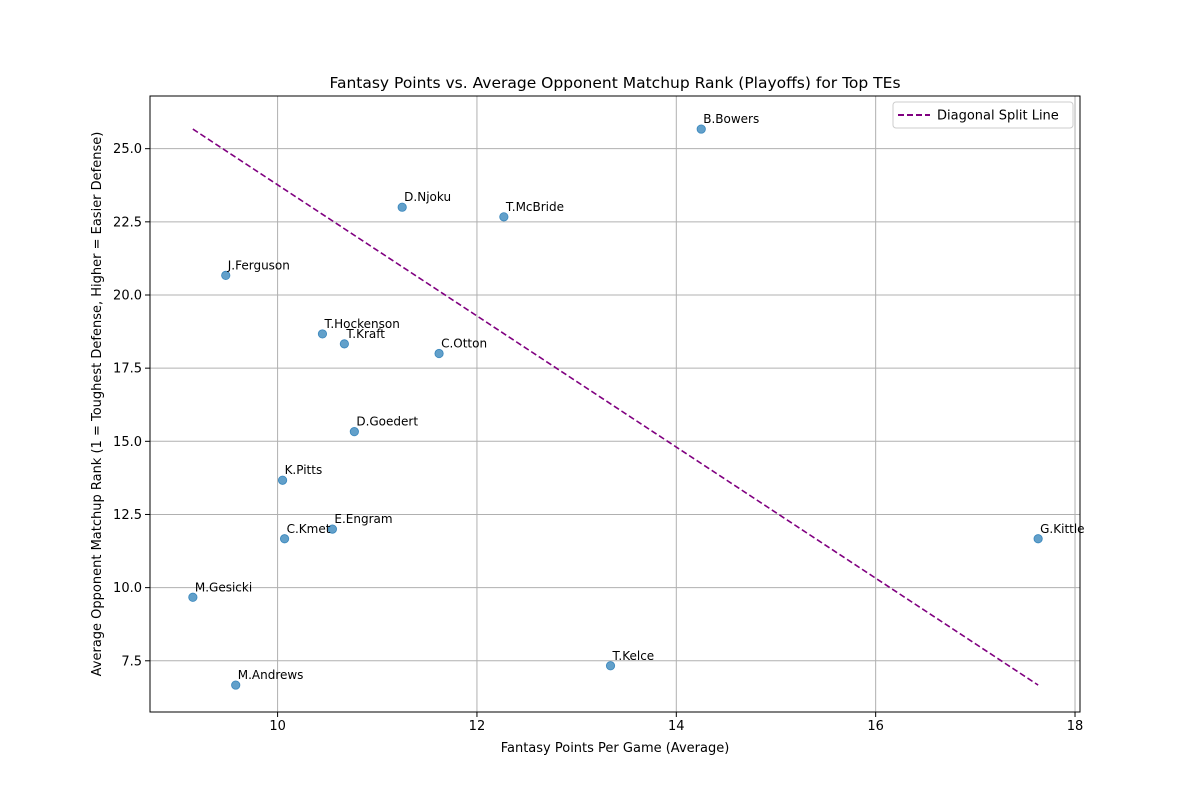 The image size is (1200, 800). Describe the element at coordinates (534, 207) in the screenshot. I see `point-label: T.McBride` at that location.